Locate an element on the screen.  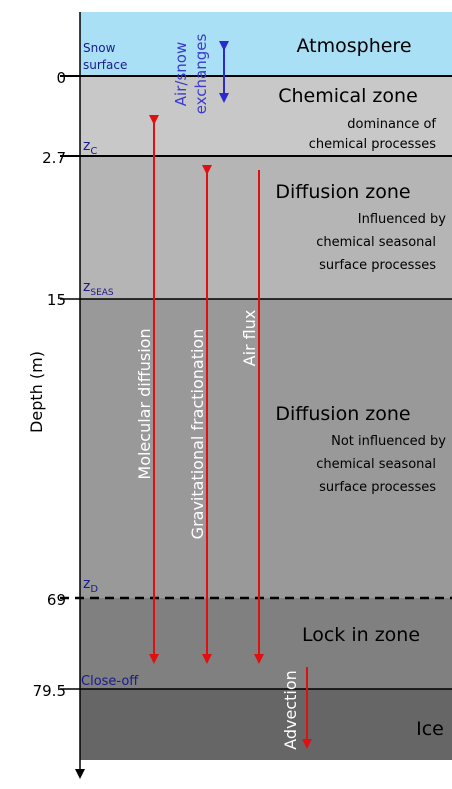
tick-69: 69 is located at coordinates (56, 600).